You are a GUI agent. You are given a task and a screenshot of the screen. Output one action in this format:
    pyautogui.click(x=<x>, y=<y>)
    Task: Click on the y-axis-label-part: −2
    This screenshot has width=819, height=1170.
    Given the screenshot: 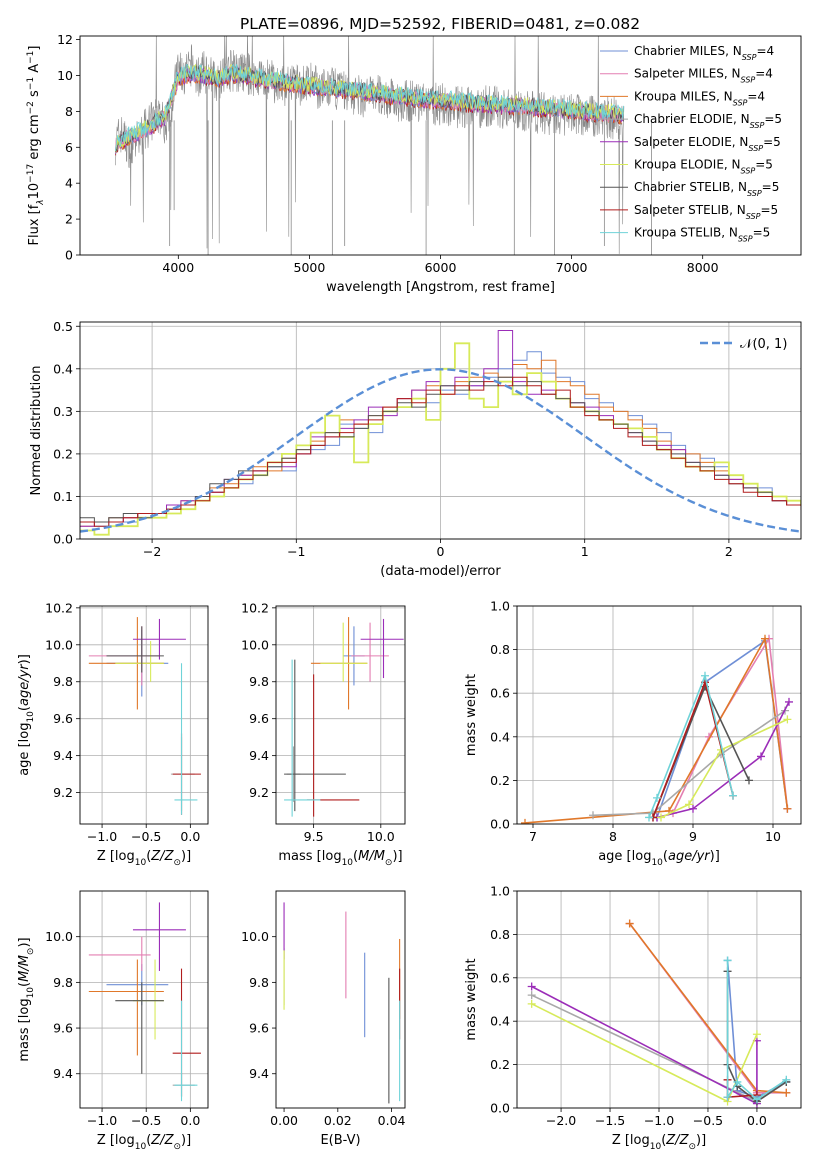 What is the action you would take?
    pyautogui.click(x=31, y=107)
    